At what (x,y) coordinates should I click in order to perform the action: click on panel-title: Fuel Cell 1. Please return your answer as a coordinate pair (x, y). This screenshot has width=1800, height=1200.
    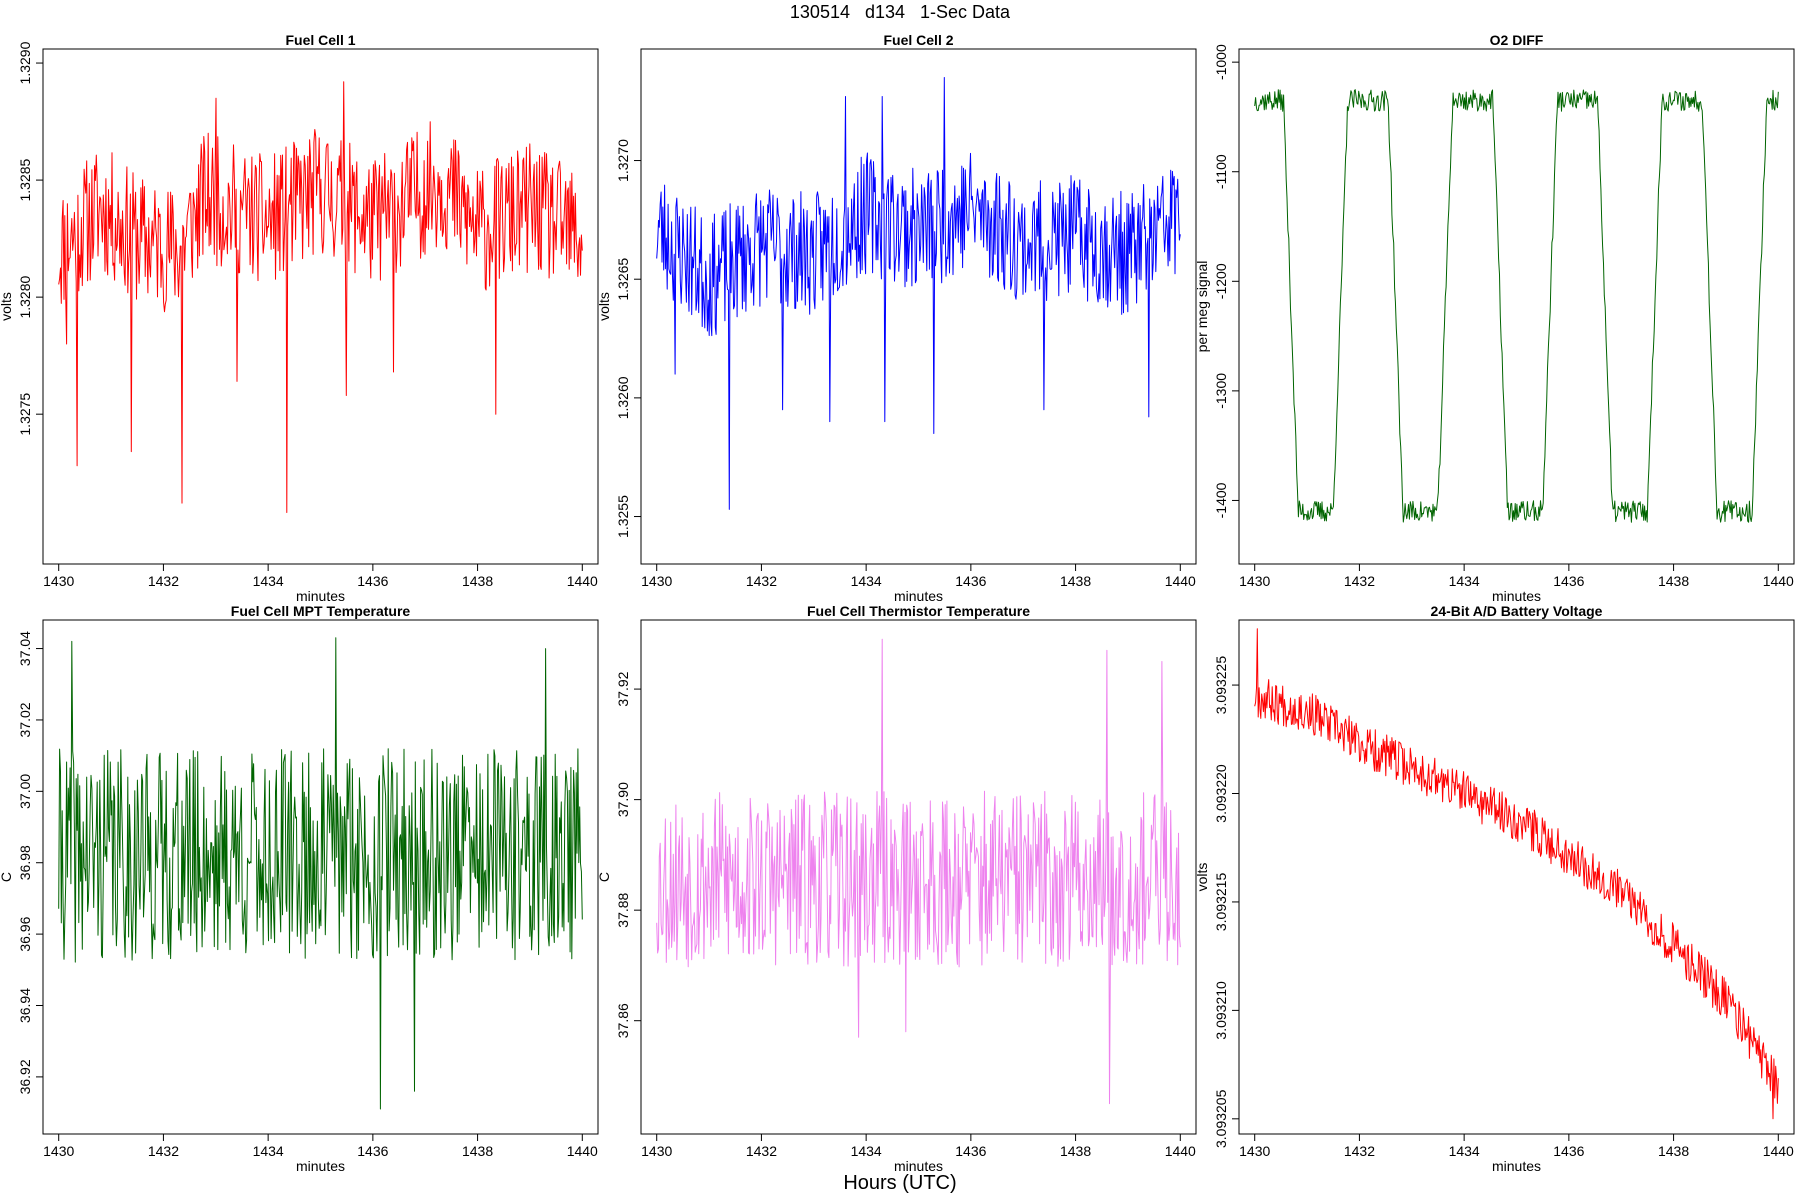
    Looking at the image, I should click on (320, 40).